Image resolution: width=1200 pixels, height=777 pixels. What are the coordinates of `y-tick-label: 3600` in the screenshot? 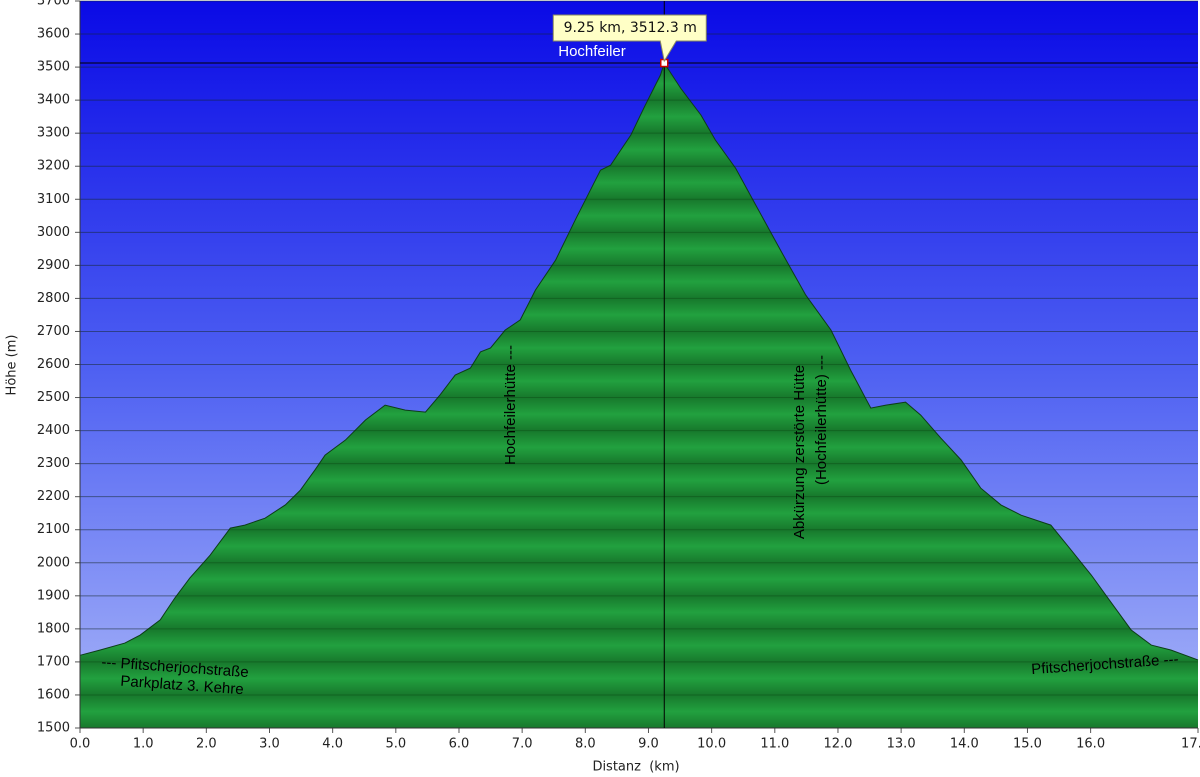 It's located at (53, 34).